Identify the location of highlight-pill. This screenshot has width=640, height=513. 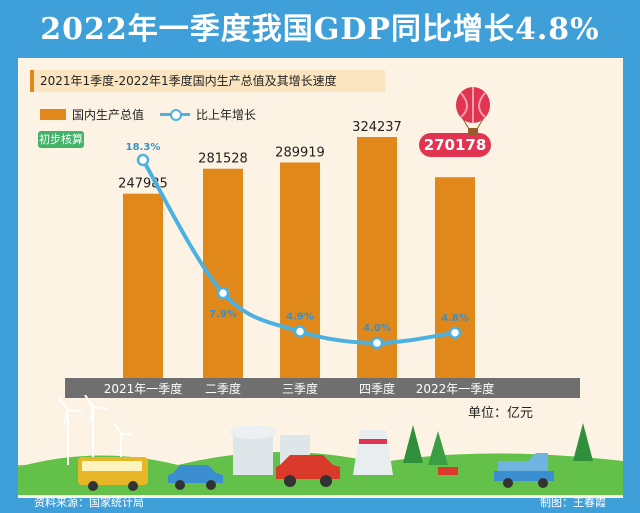
(455, 145).